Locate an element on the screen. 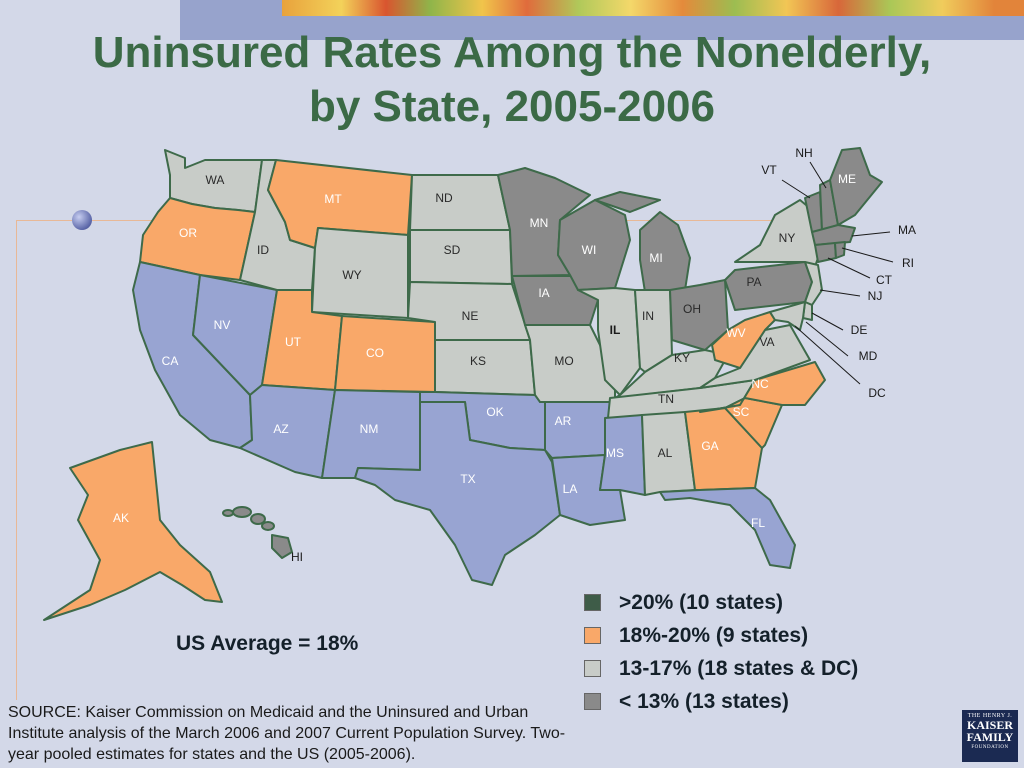 The width and height of the screenshot is (1024, 768). label-MS: MS is located at coordinates (615, 453).